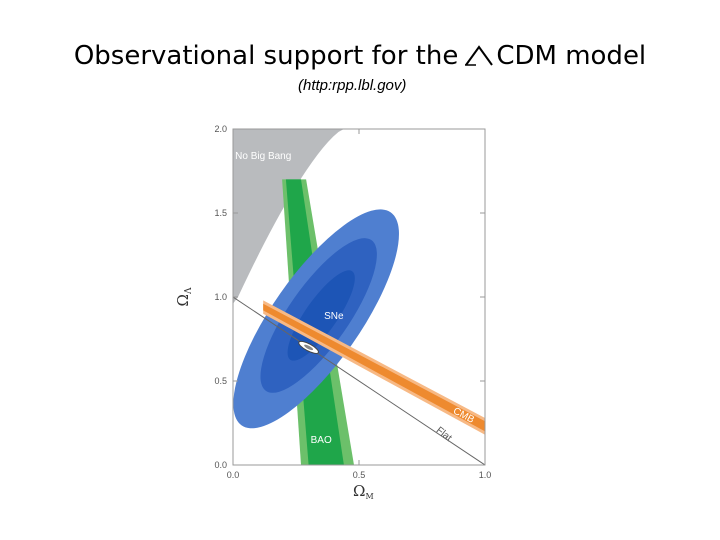  I want to click on x-tick-label: 0.5, so click(359, 475).